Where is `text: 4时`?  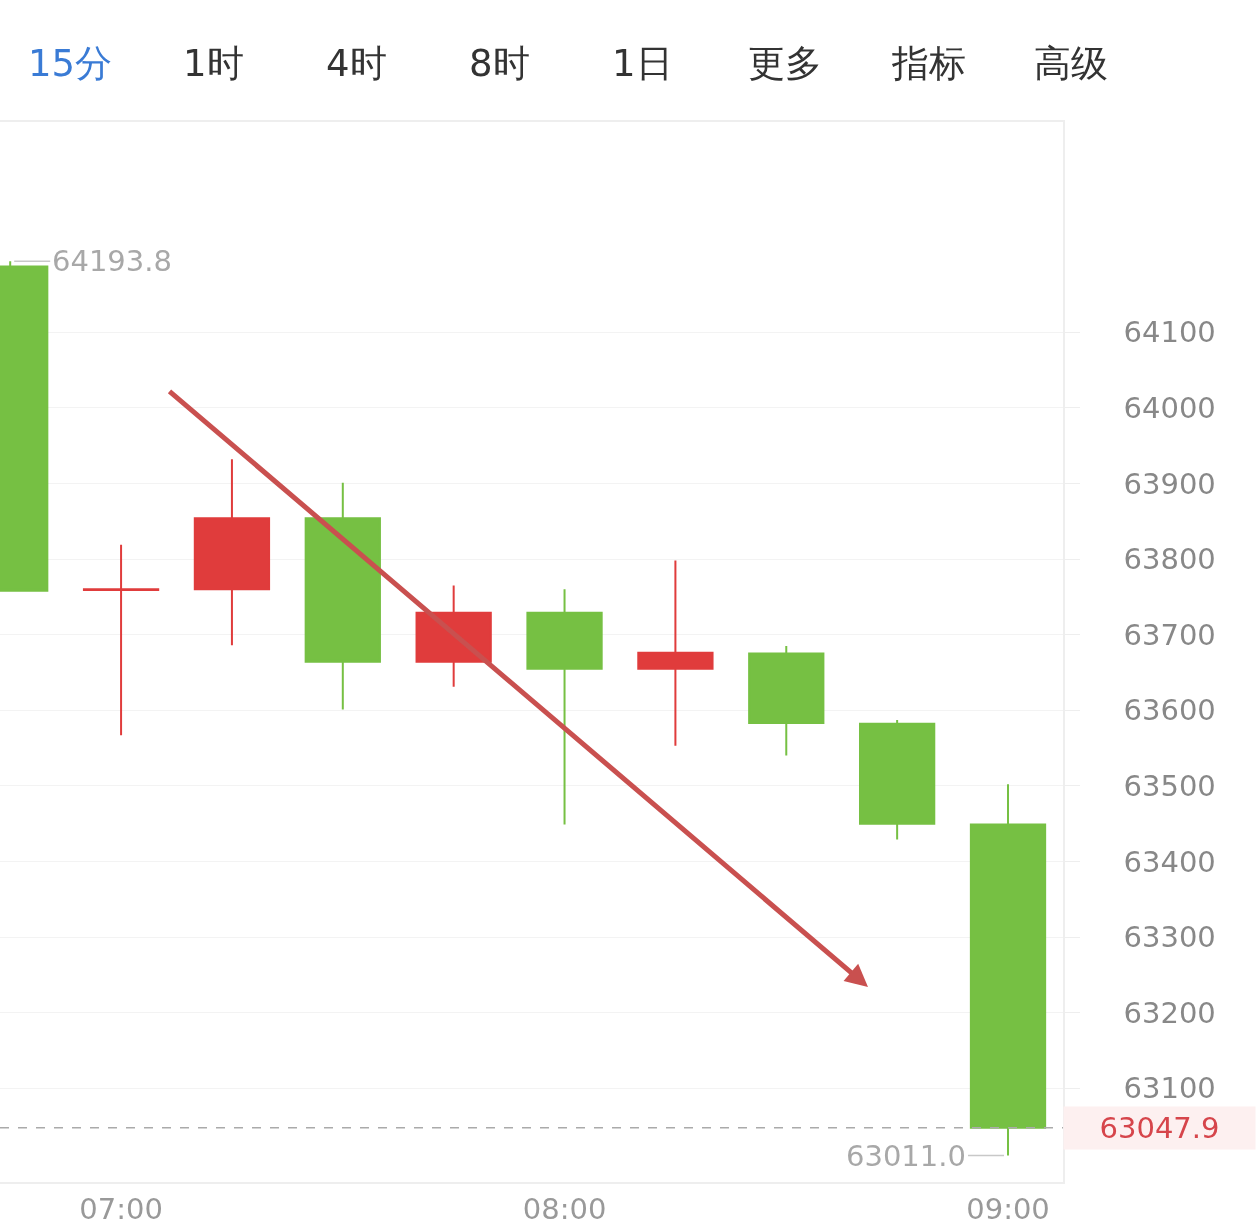
text: 4时 is located at coordinates (356, 63).